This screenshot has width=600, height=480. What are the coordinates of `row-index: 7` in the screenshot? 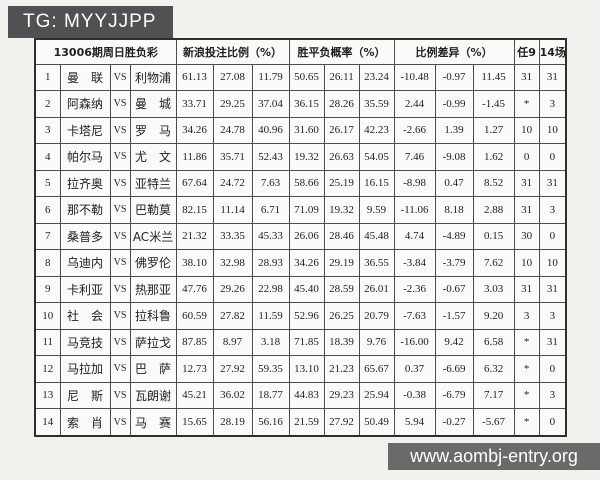 It's located at (47, 236).